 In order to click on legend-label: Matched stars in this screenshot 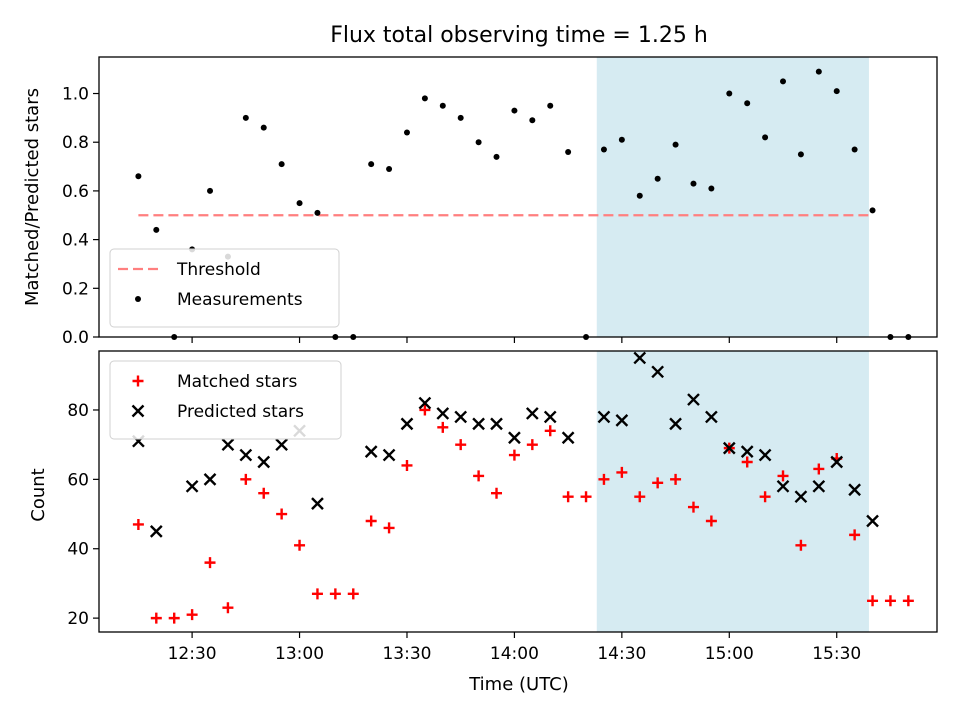, I will do `click(237, 382)`.